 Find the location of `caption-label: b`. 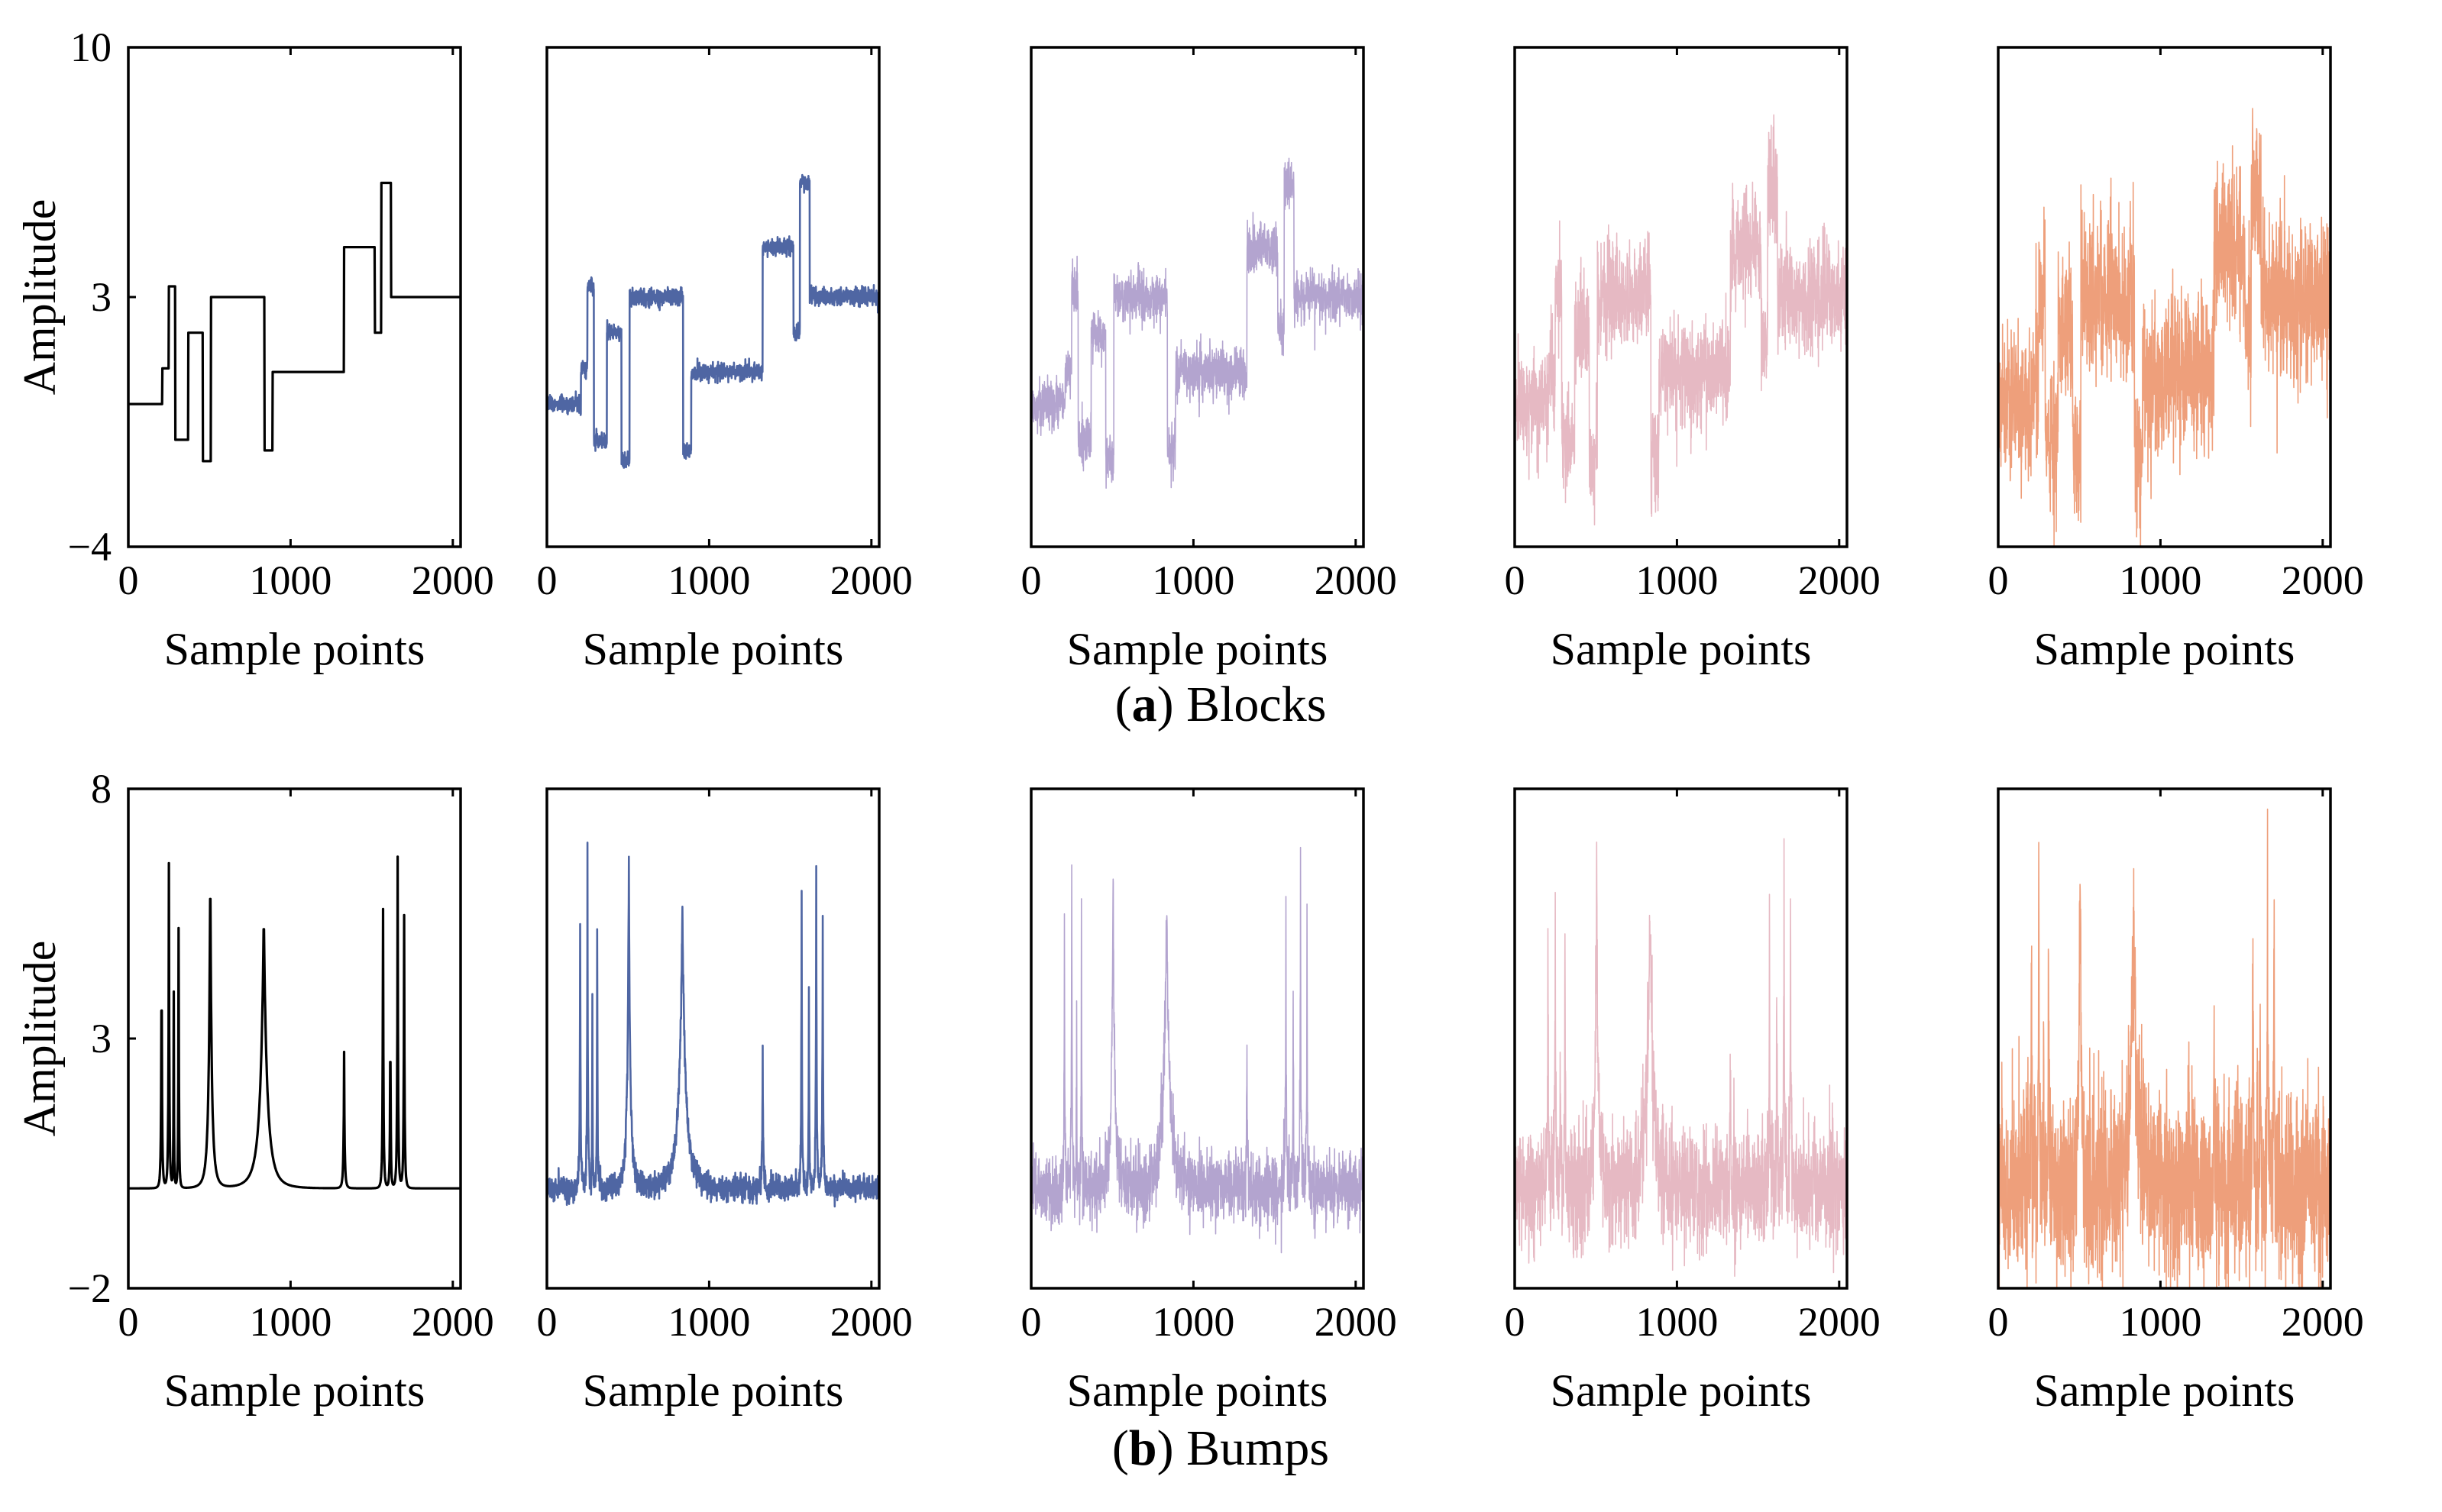

caption-label: b is located at coordinates (1143, 1448).